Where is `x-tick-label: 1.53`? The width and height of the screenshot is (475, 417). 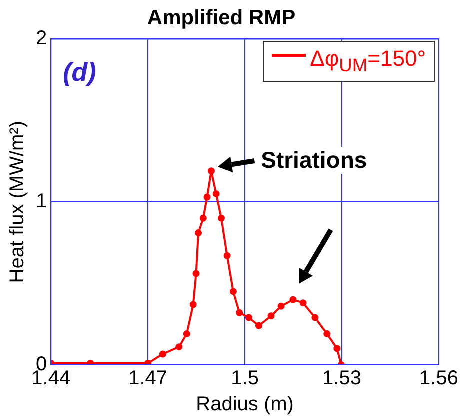
x-tick-label: 1.53 is located at coordinates (342, 379).